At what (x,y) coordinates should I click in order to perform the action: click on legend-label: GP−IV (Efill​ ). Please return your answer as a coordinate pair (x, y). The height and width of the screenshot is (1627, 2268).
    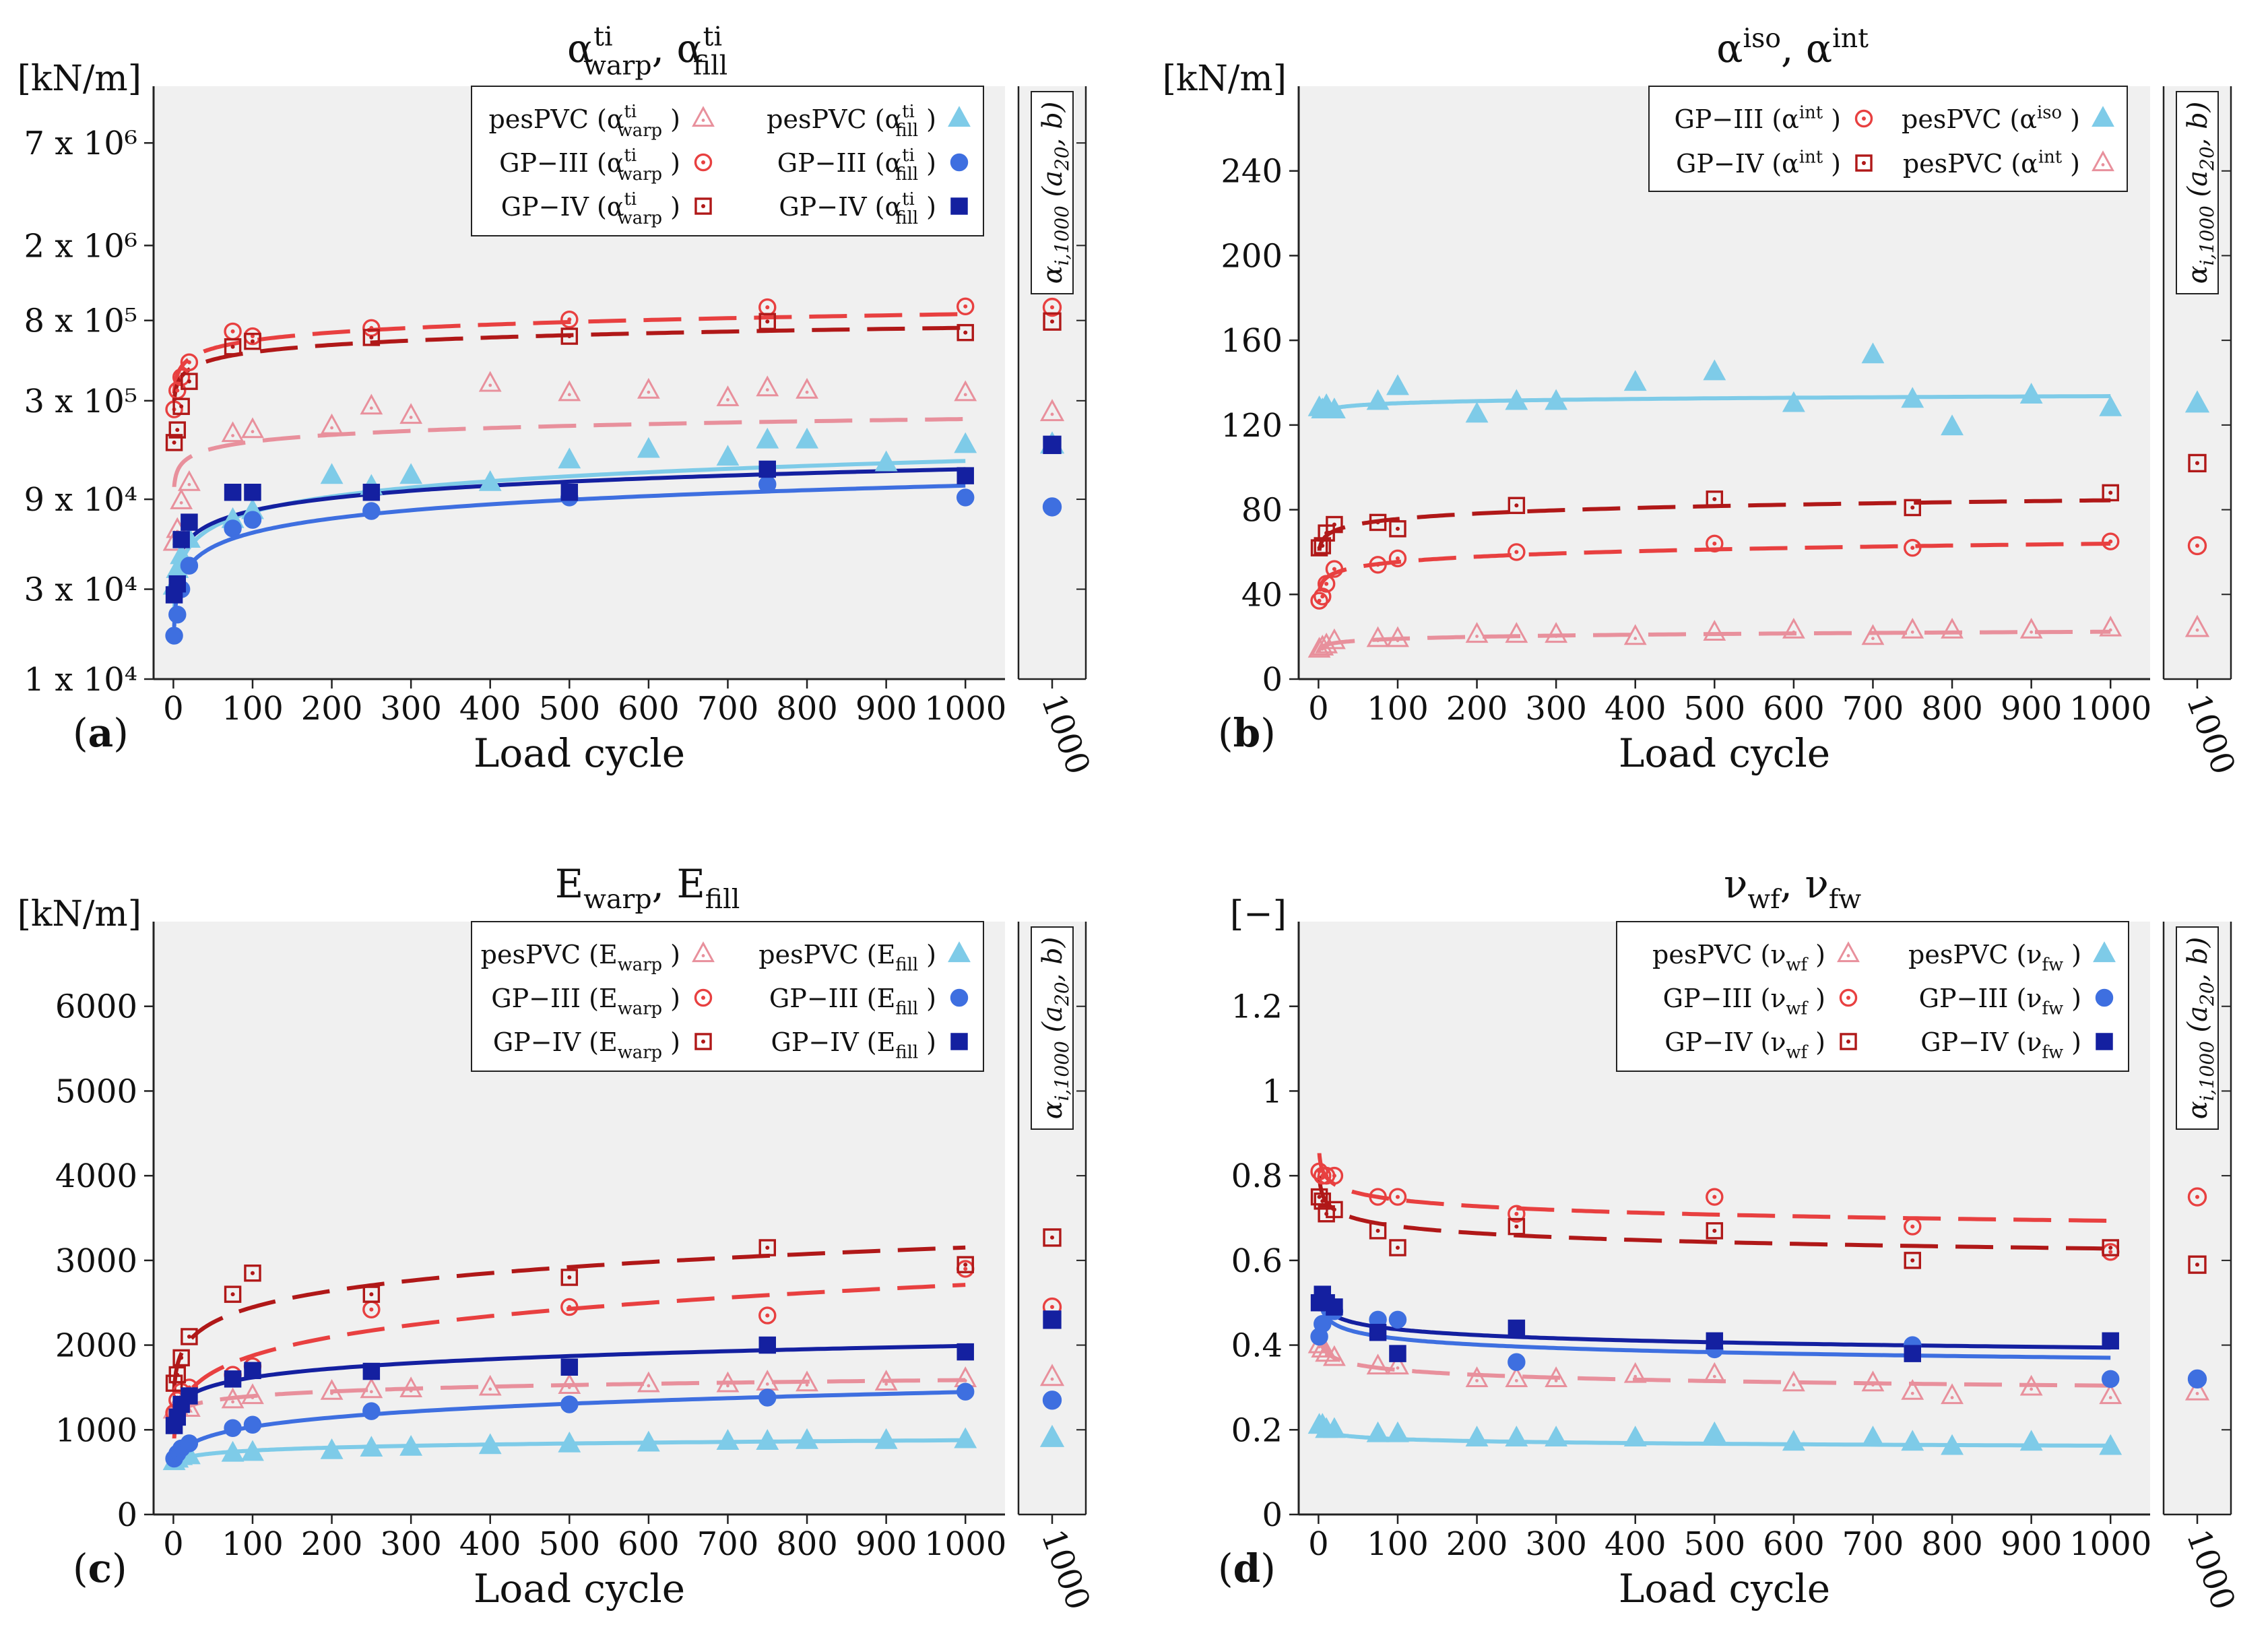
    Looking at the image, I should click on (853, 1045).